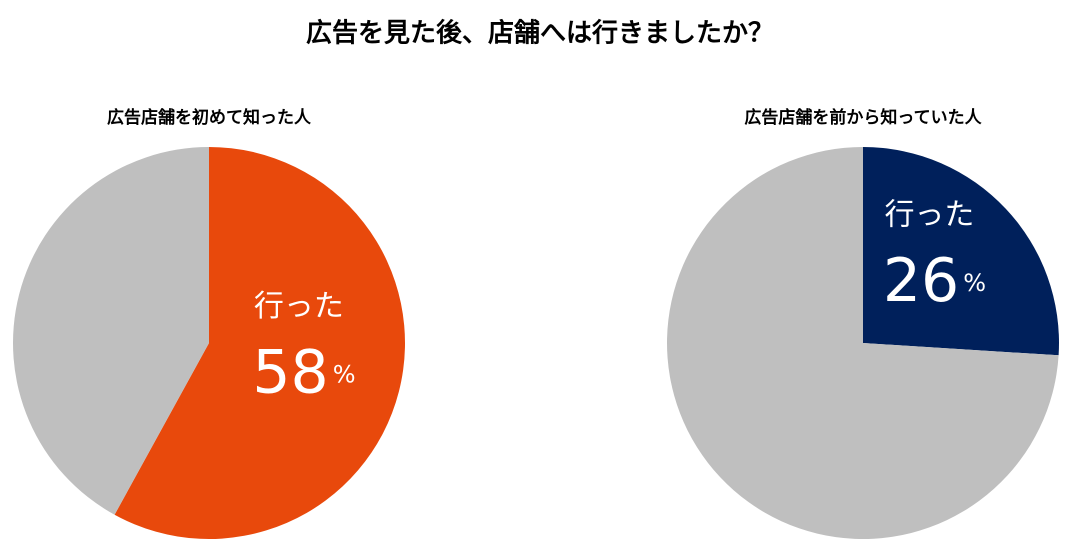 Image resolution: width=1080 pixels, height=556 pixels. Describe the element at coordinates (209, 117) in the screenshot. I see `chart-subtitle: 広告店舗を初めて知った人` at that location.